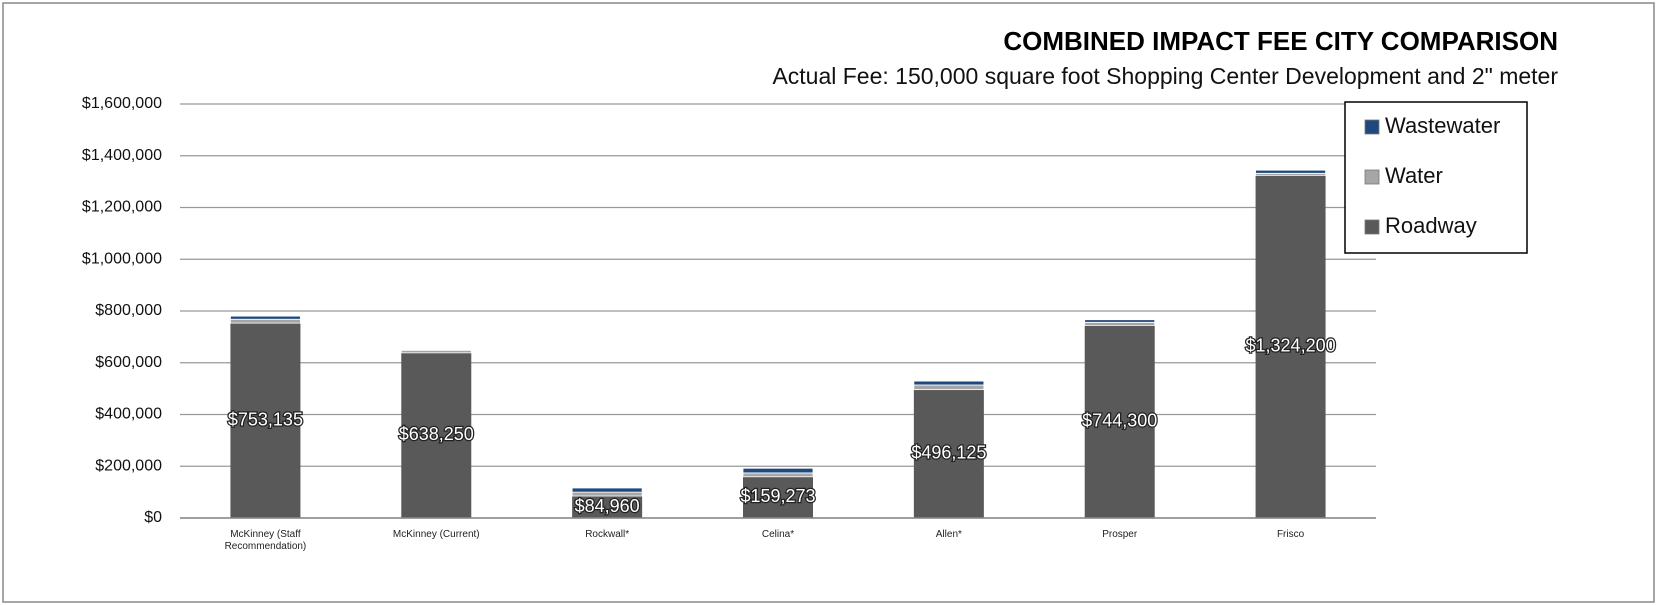  I want to click on x-tick-label: Celina*, so click(778, 534).